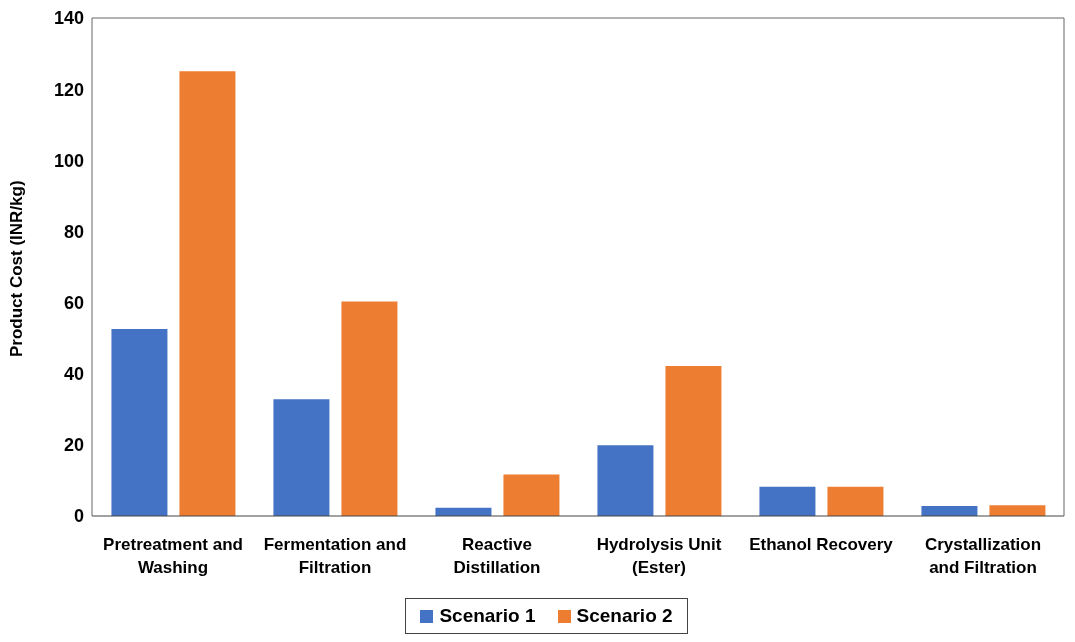 This screenshot has height=642, width=1075. What do you see at coordinates (68, 160) in the screenshot?
I see `y-tick-label: 100` at bounding box center [68, 160].